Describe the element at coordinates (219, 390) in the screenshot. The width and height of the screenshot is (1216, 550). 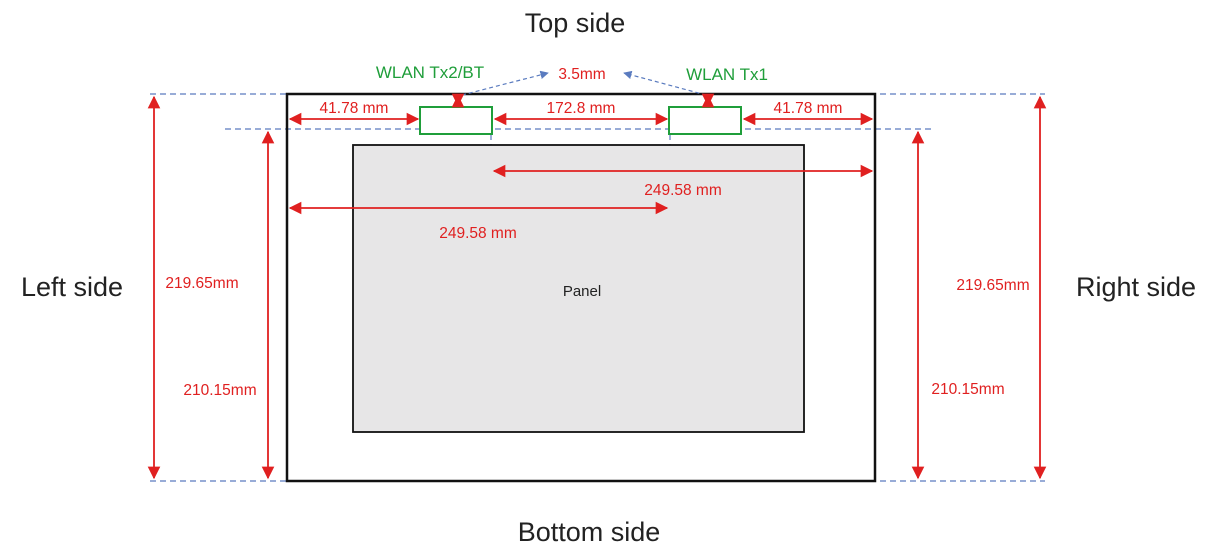
I see `label-inner-height-left: 210.15mm` at that location.